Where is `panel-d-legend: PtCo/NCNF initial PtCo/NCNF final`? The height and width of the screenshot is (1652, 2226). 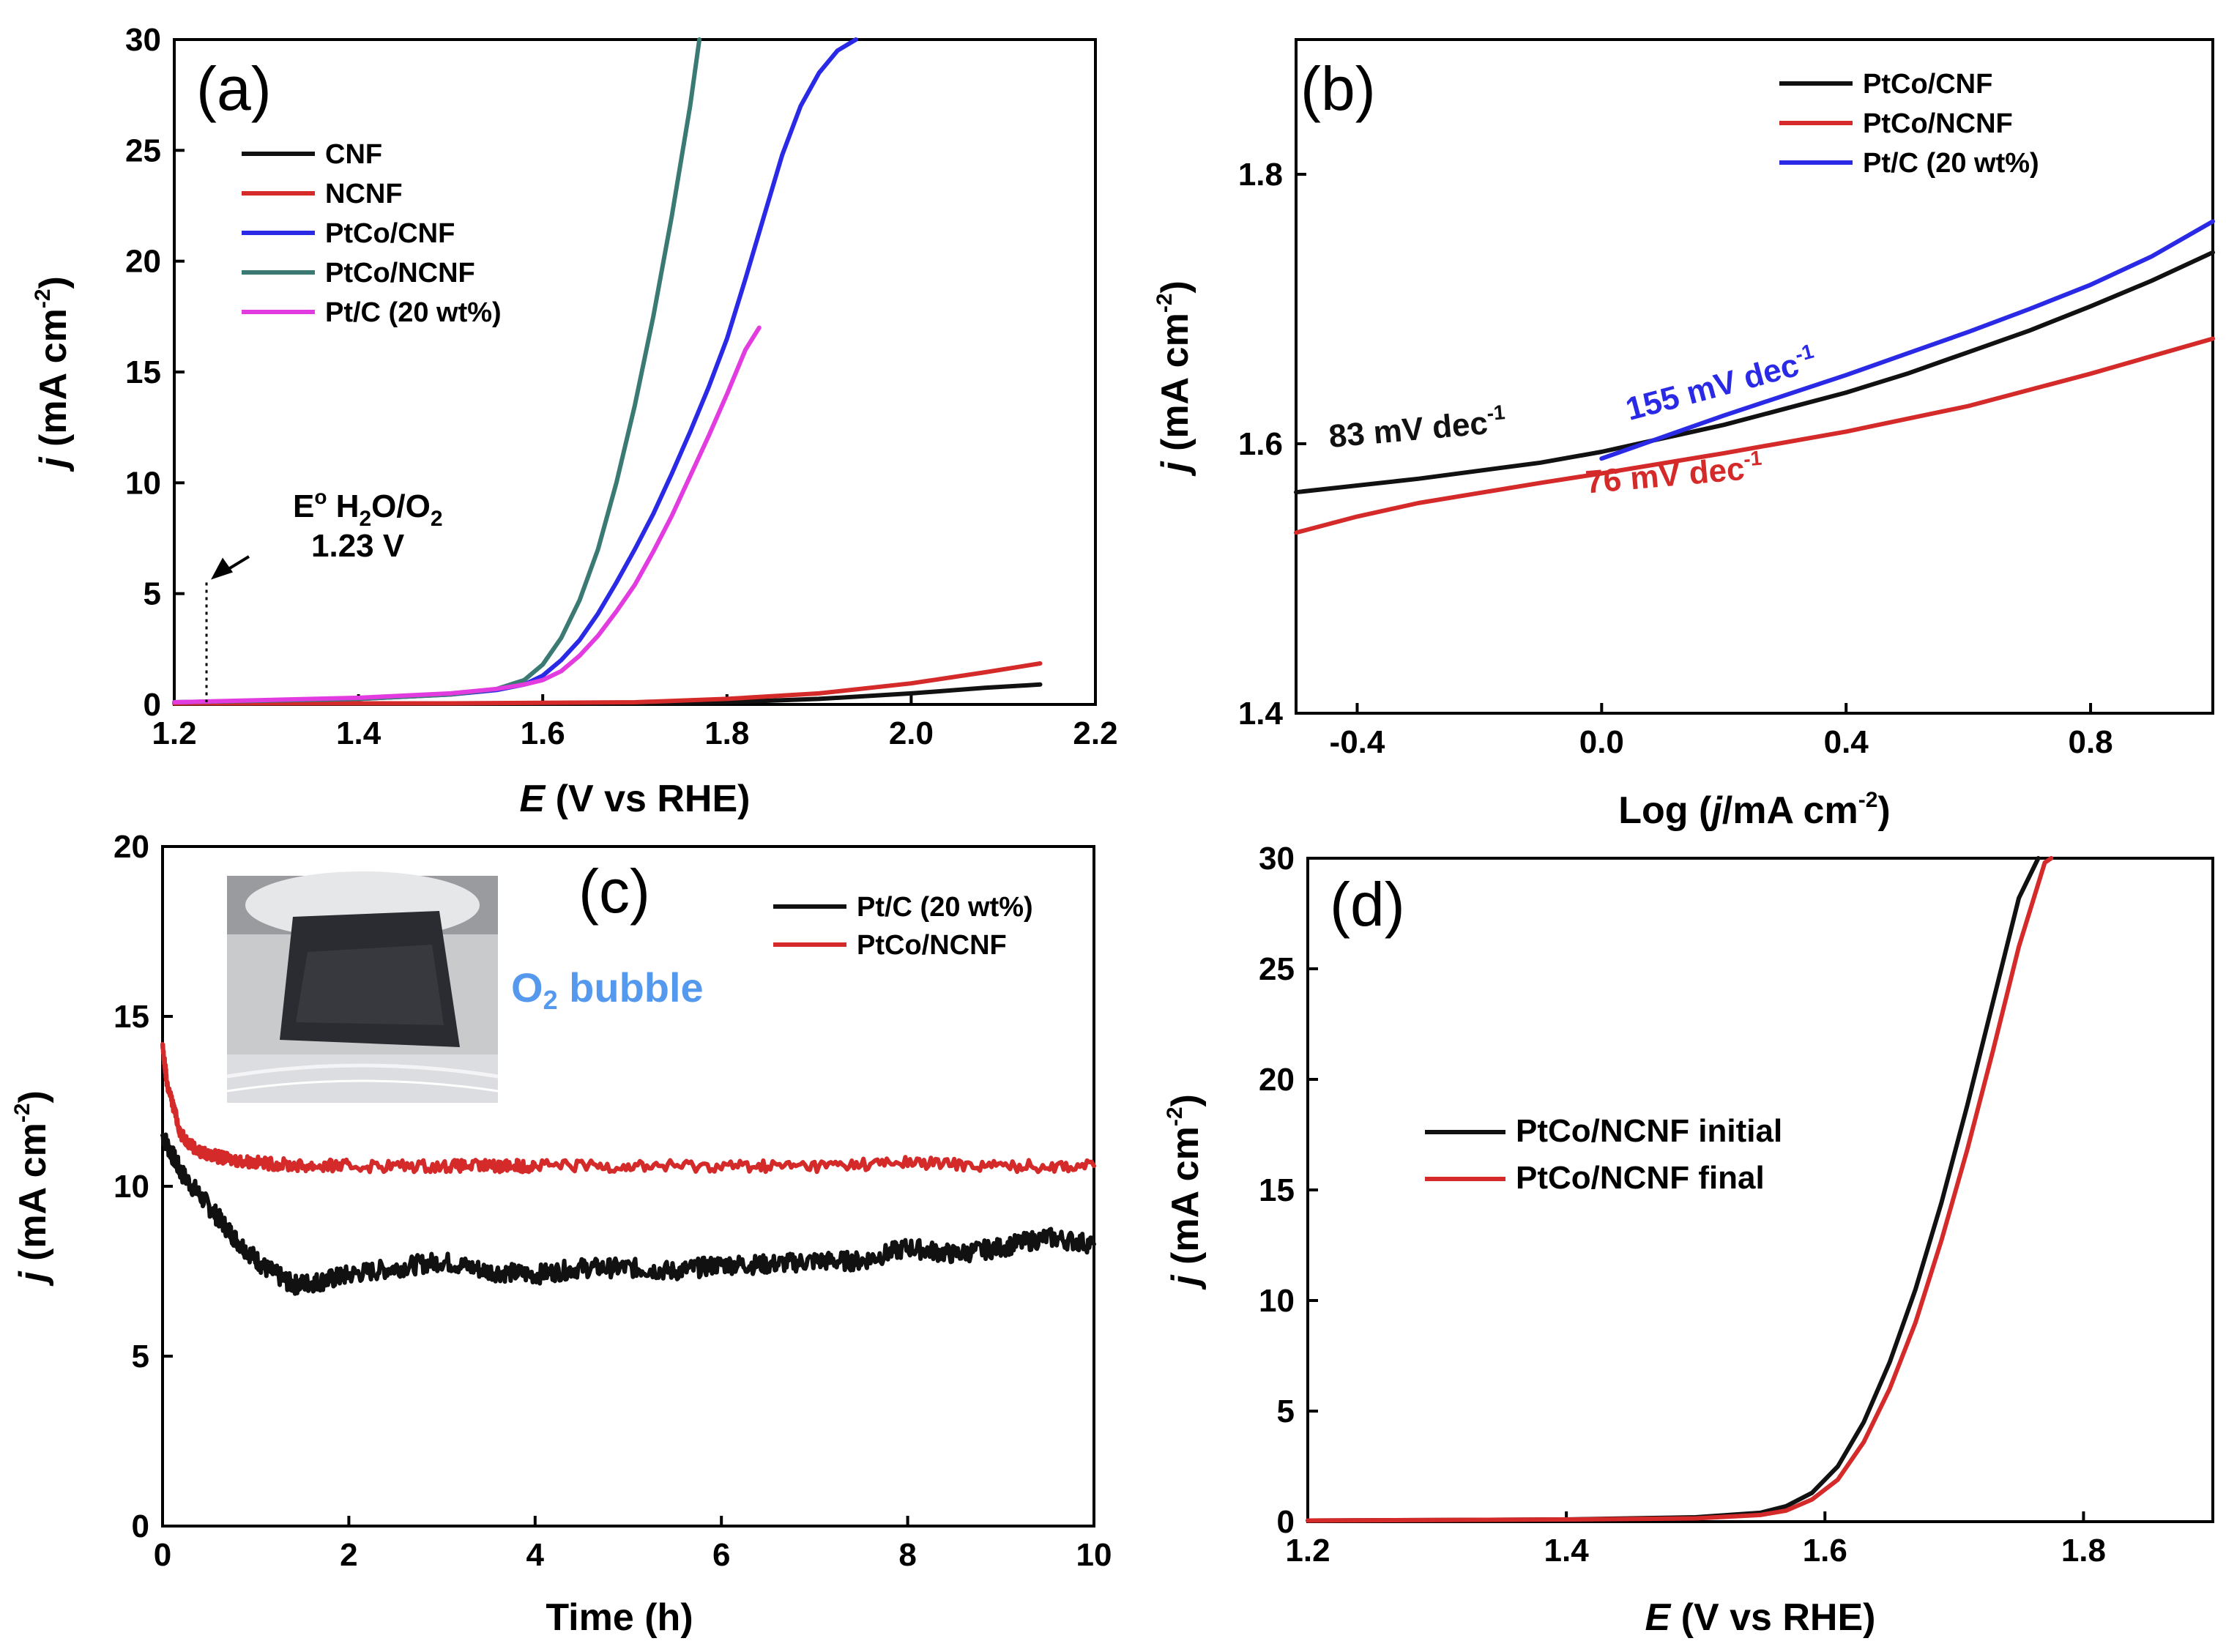
panel-d-legend: PtCo/NCNF initial PtCo/NCNF final is located at coordinates (1604, 1154).